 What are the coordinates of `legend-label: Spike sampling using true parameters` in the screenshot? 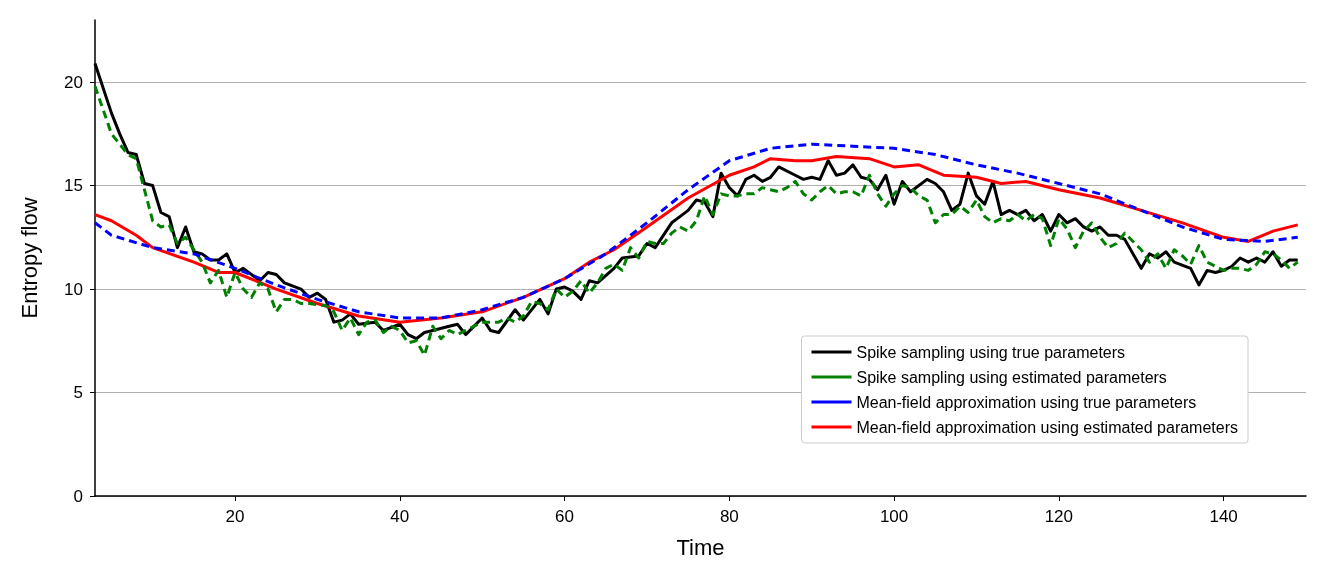 It's located at (991, 352).